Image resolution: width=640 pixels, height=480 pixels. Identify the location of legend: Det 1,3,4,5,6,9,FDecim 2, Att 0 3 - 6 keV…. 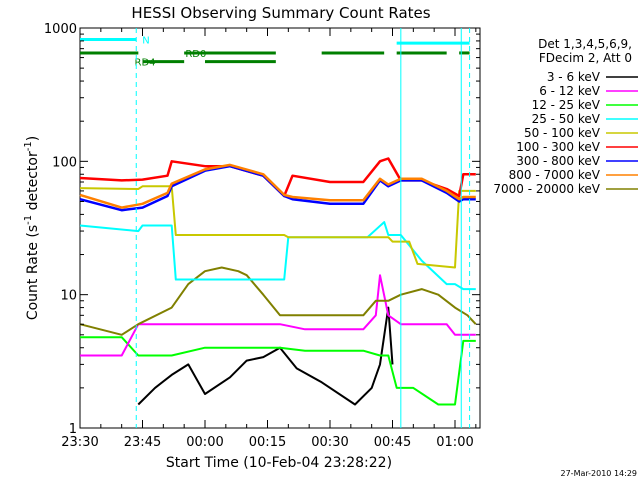
(565, 116).